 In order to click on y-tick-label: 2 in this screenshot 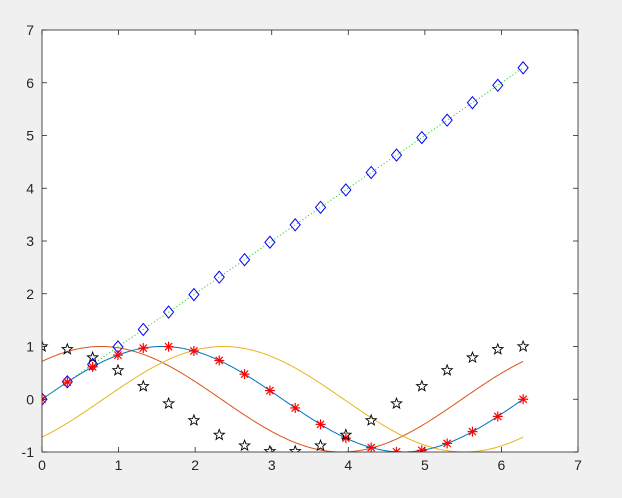, I will do `click(30, 294)`.